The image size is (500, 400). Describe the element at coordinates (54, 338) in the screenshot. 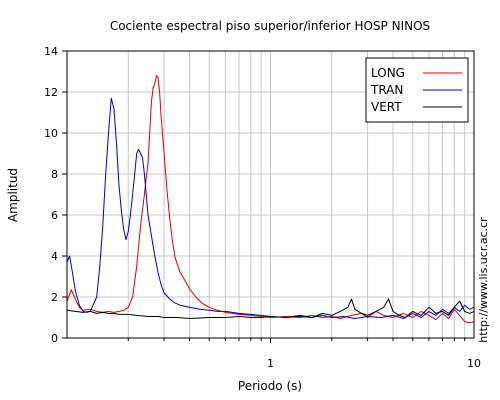

I see `y-tick-label: 0` at that location.